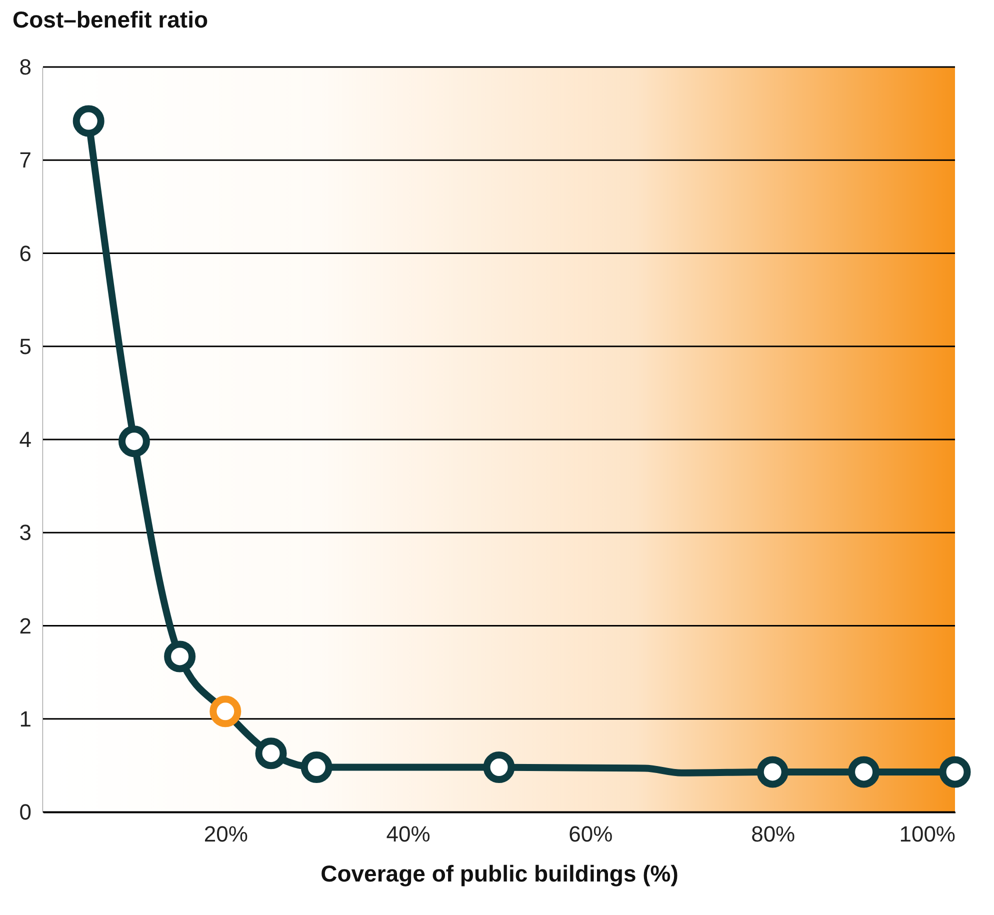 The height and width of the screenshot is (915, 994). What do you see at coordinates (25, 625) in the screenshot?
I see `y-tick-label: 2` at bounding box center [25, 625].